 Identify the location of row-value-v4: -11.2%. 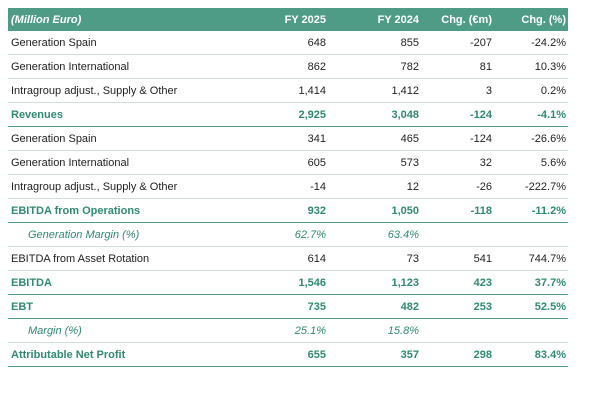
(548, 210).